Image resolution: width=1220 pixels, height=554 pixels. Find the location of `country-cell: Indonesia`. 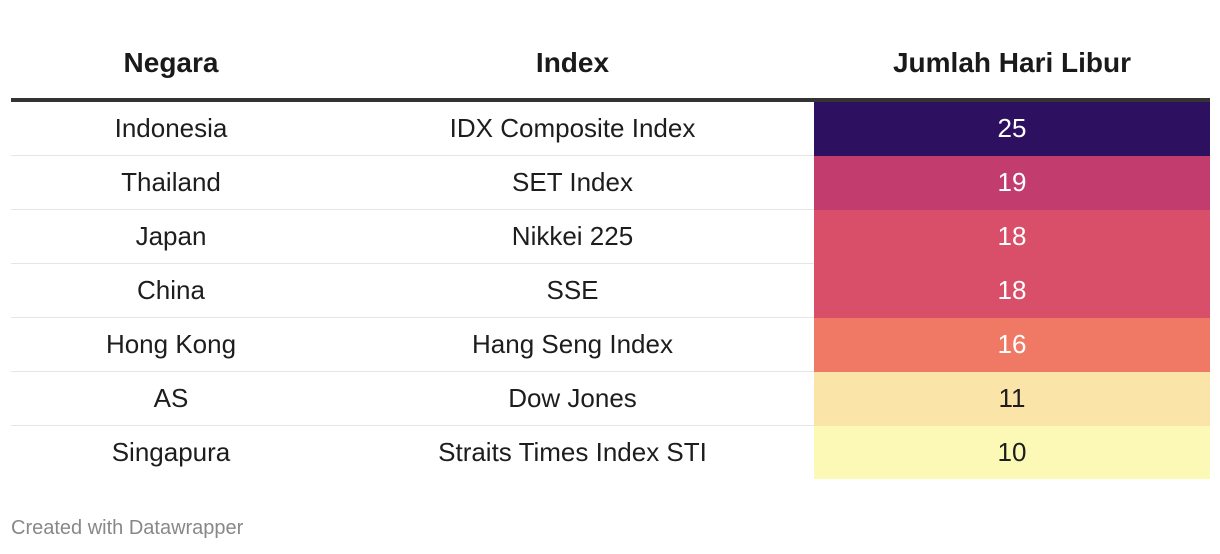

country-cell: Indonesia is located at coordinates (171, 128).